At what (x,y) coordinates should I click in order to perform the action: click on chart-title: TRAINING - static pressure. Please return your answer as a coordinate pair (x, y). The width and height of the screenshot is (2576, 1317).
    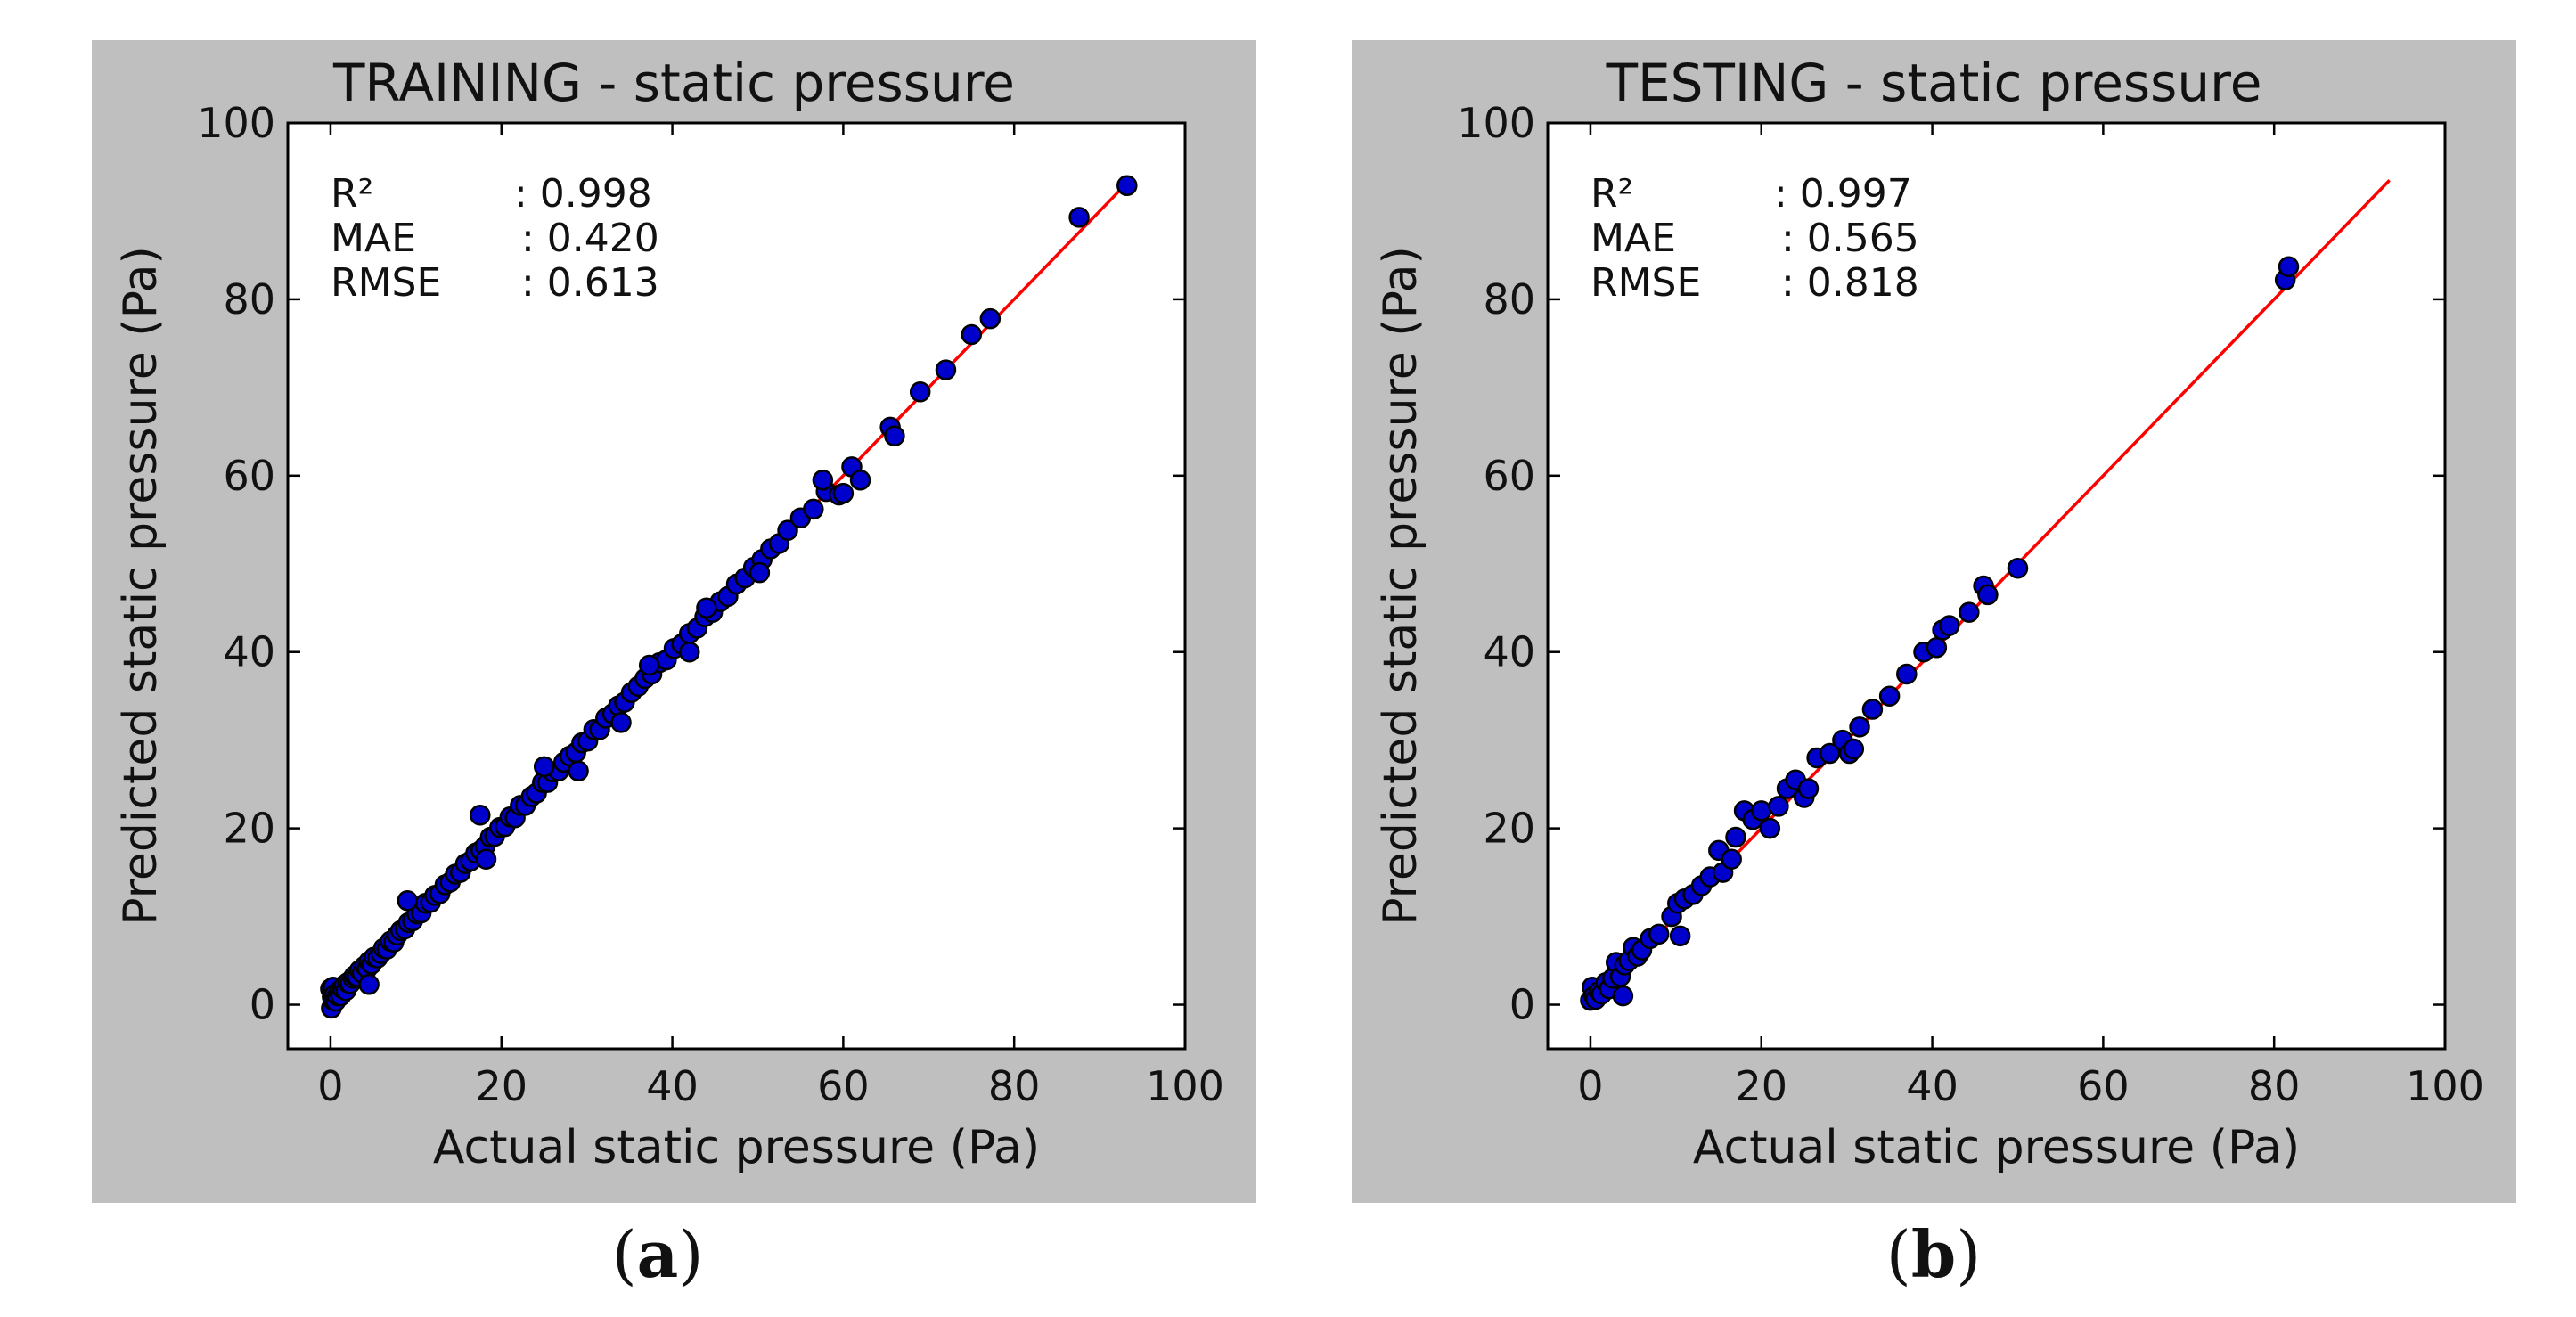
    Looking at the image, I should click on (674, 83).